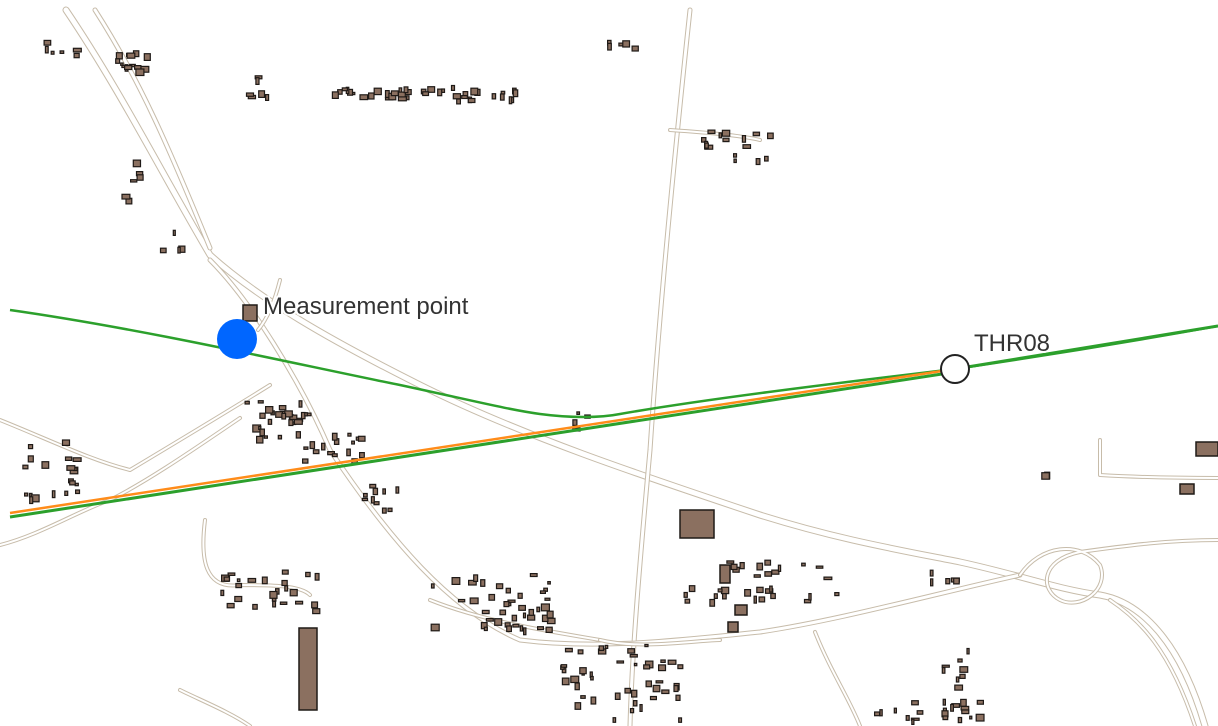  What do you see at coordinates (237, 339) in the screenshot?
I see `measurement-point-marker` at bounding box center [237, 339].